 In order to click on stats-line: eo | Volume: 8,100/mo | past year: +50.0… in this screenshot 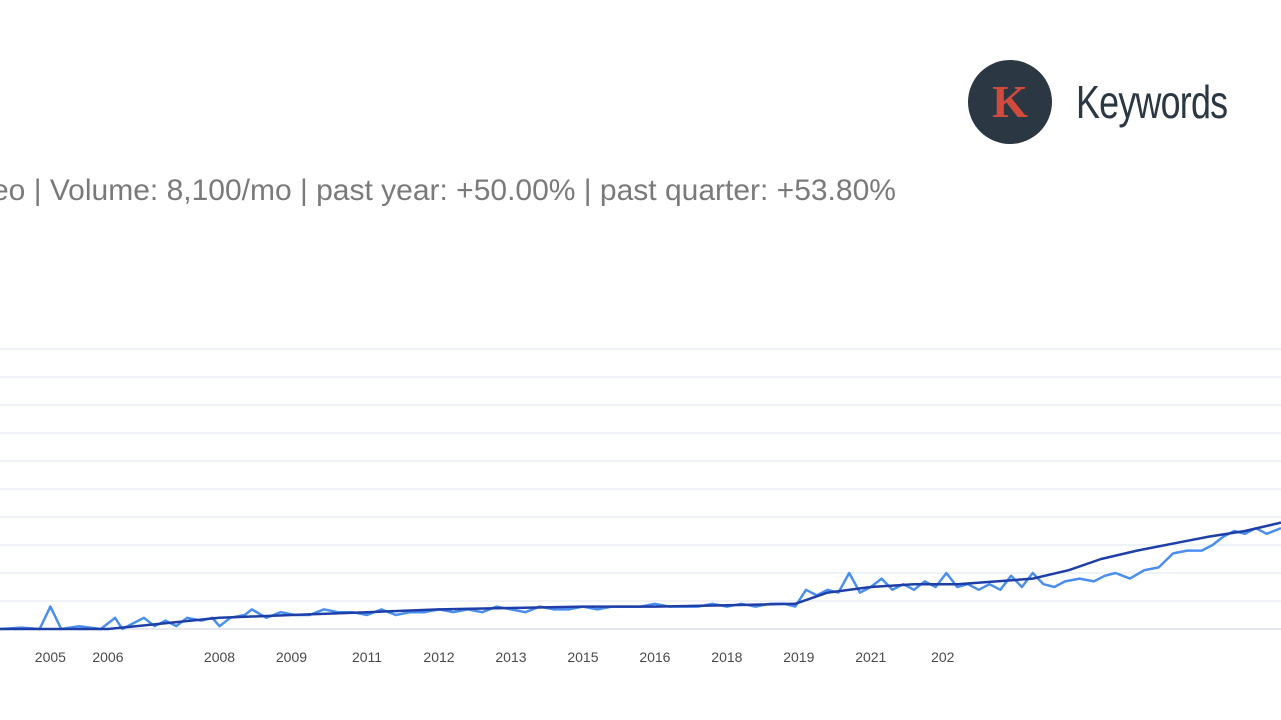, I will do `click(448, 190)`.